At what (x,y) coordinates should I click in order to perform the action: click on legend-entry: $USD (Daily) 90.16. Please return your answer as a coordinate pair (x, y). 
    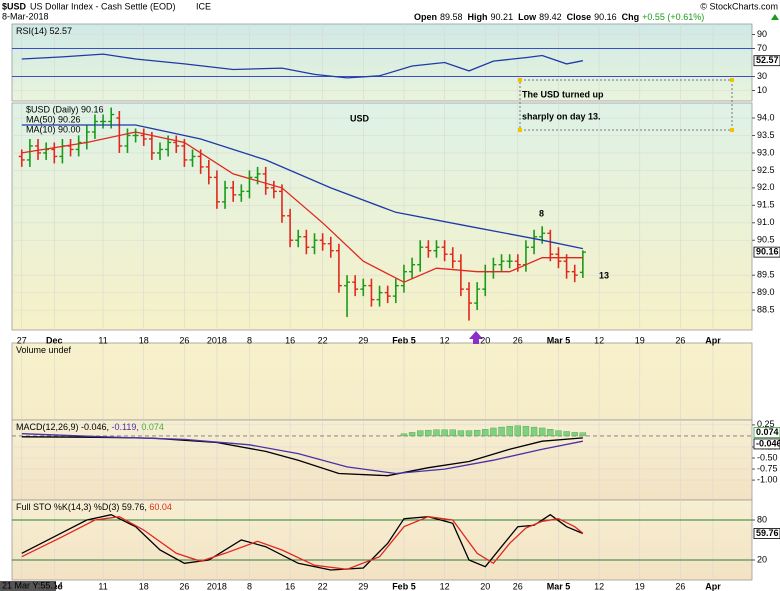
    Looking at the image, I should click on (65, 109).